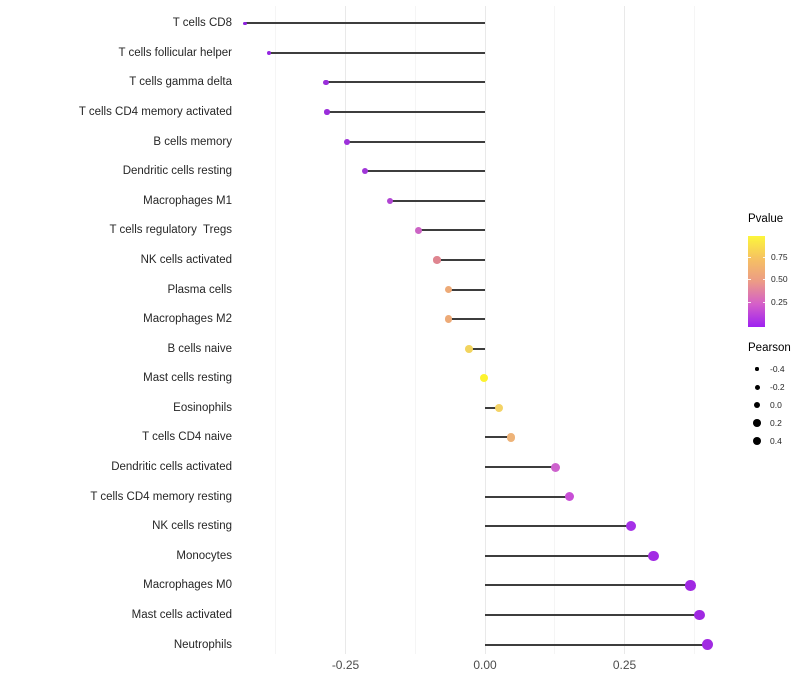 Image resolution: width=800 pixels, height=700 pixels. I want to click on pearson-legend-title: Pearson, so click(769, 348).